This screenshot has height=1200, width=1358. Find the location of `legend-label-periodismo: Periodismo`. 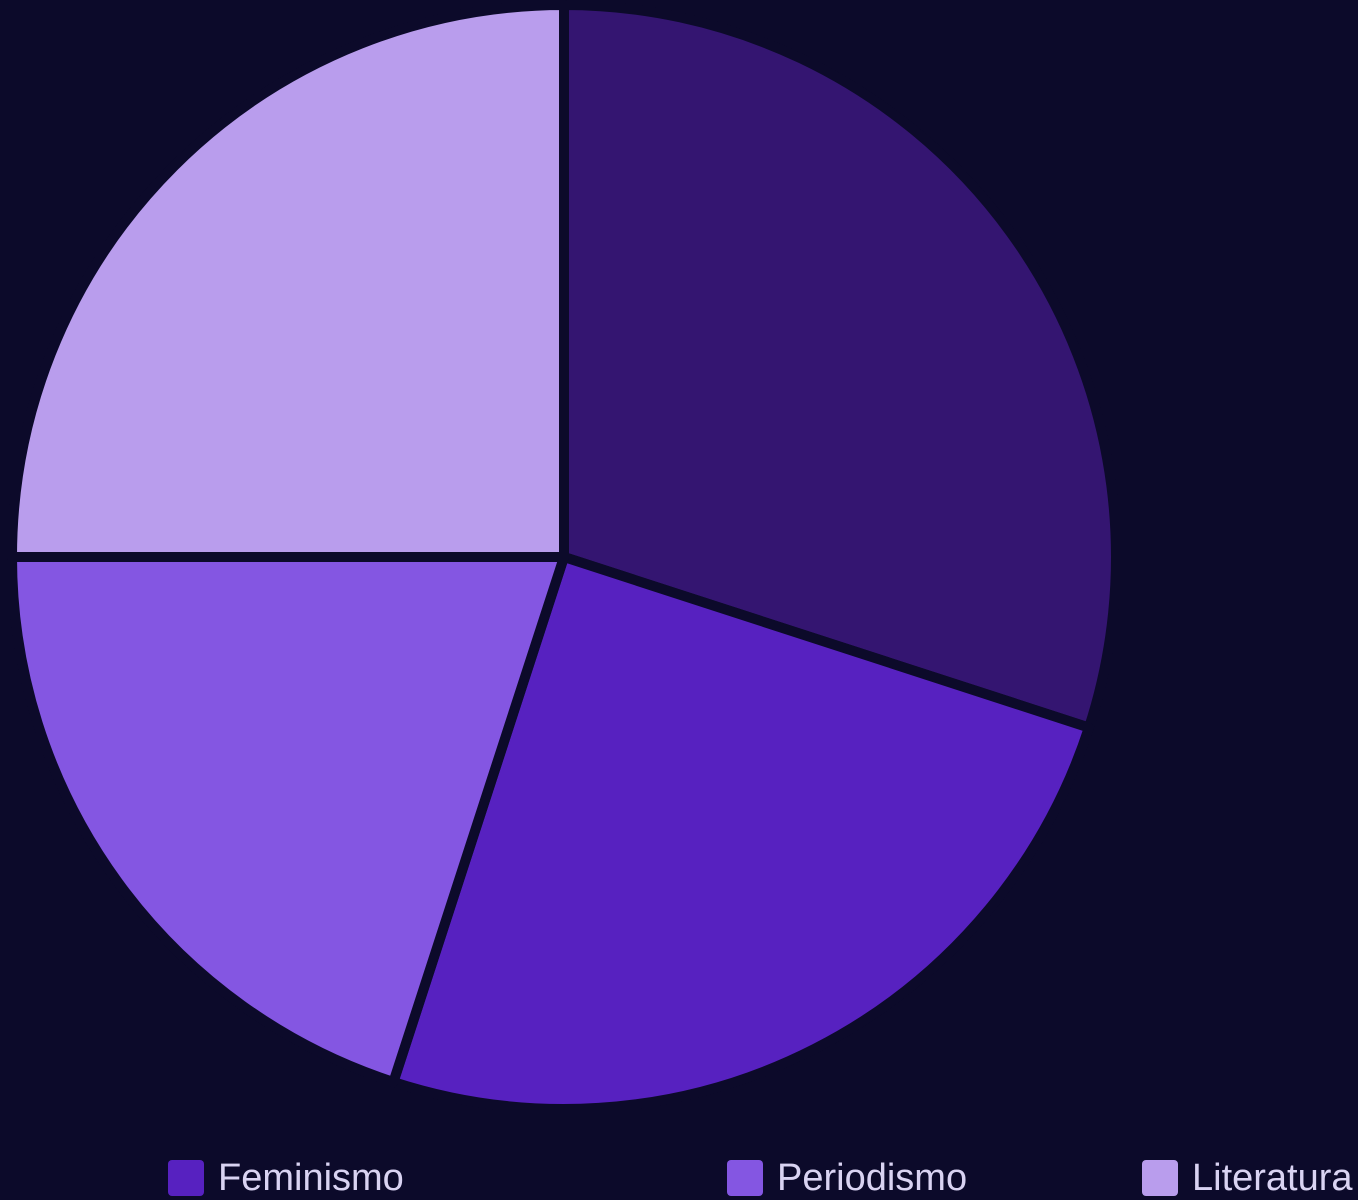

legend-label-periodismo: Periodismo is located at coordinates (872, 1178).